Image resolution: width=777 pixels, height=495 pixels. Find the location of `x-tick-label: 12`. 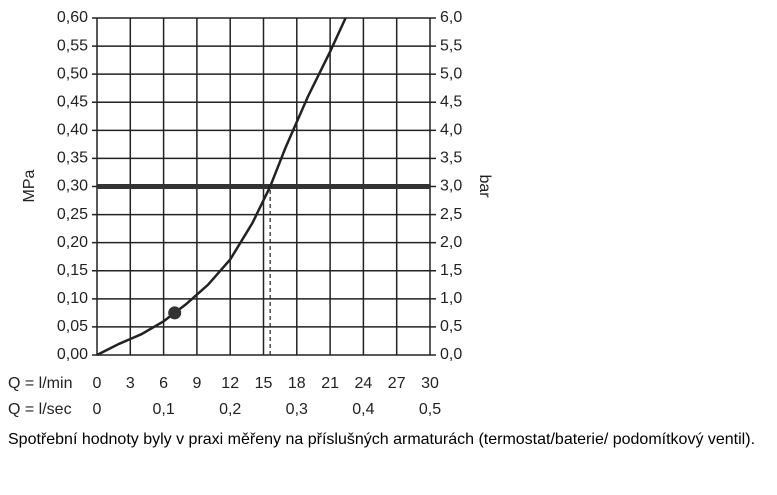

x-tick-label: 12 is located at coordinates (230, 383).